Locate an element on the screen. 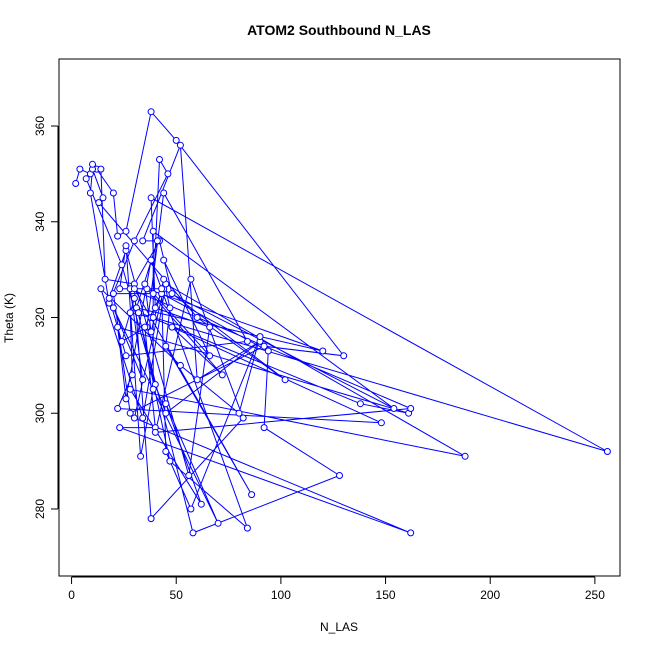 This screenshot has height=650, width=650. y-tick-label: 360 is located at coordinates (40, 126).